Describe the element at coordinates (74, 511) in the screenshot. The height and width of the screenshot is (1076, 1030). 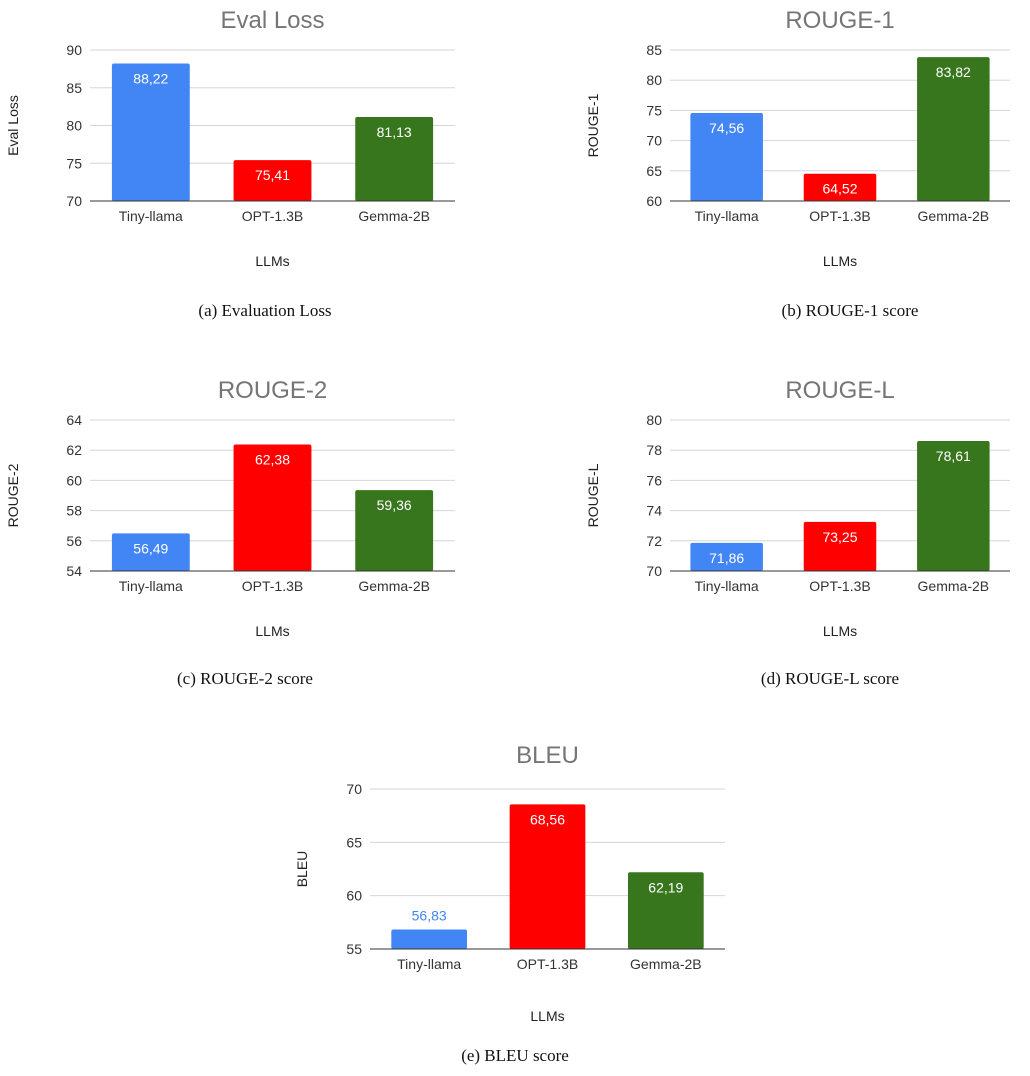
I see `y-tick-label: 58` at that location.